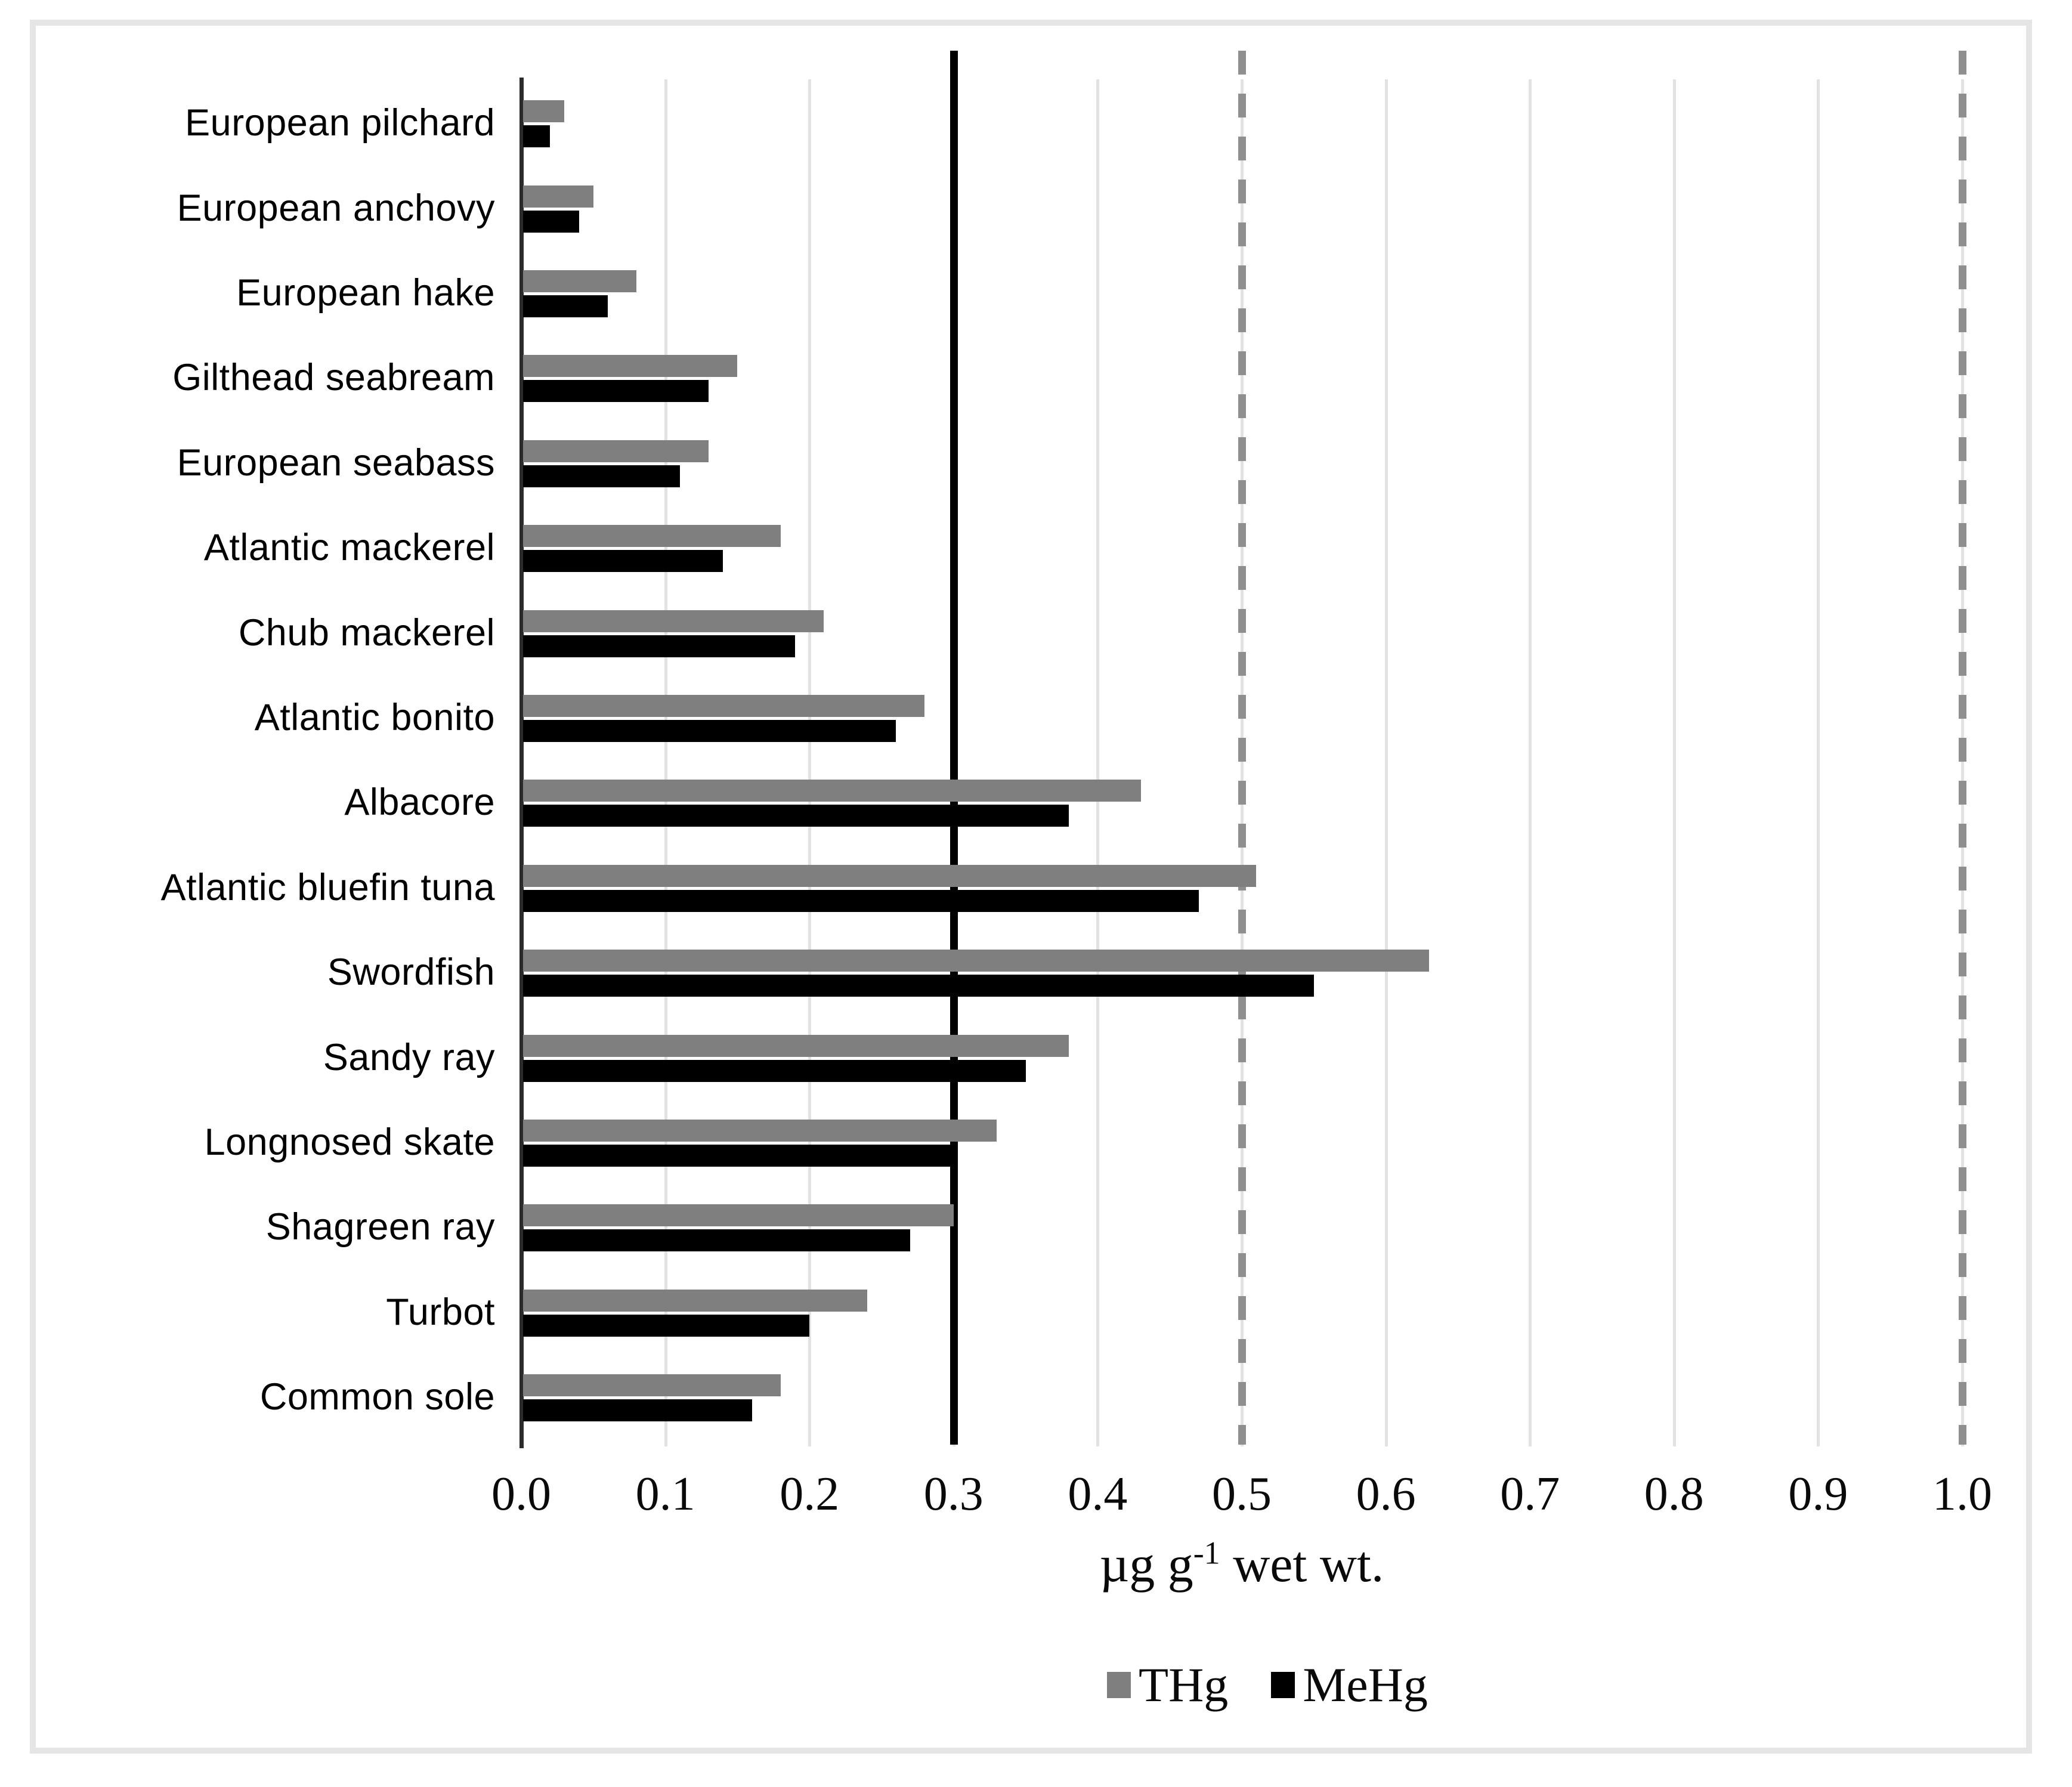 The width and height of the screenshot is (2072, 1787). What do you see at coordinates (1674, 763) in the screenshot?
I see `gridline-0.8` at bounding box center [1674, 763].